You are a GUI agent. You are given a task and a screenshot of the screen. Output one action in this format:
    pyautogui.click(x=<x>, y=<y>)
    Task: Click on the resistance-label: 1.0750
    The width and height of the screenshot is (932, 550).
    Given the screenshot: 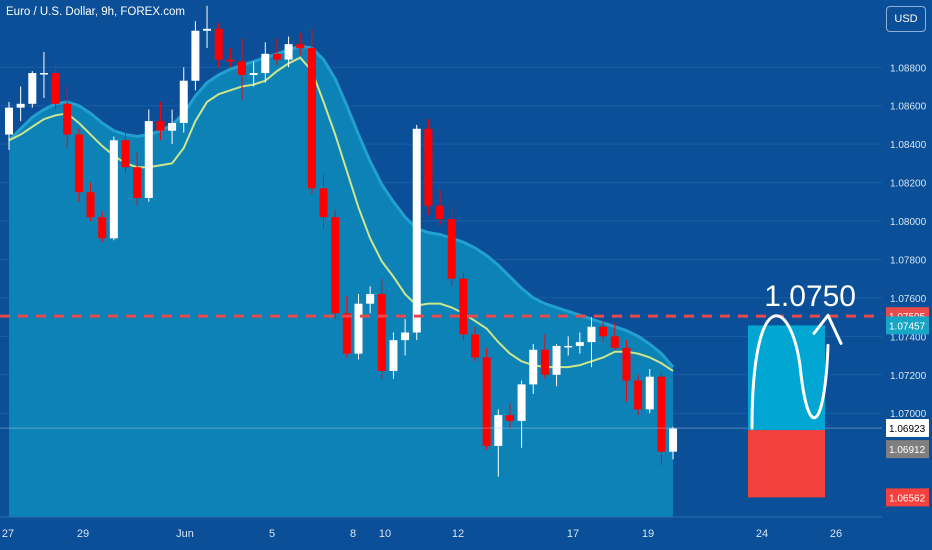 What is the action you would take?
    pyautogui.click(x=810, y=296)
    